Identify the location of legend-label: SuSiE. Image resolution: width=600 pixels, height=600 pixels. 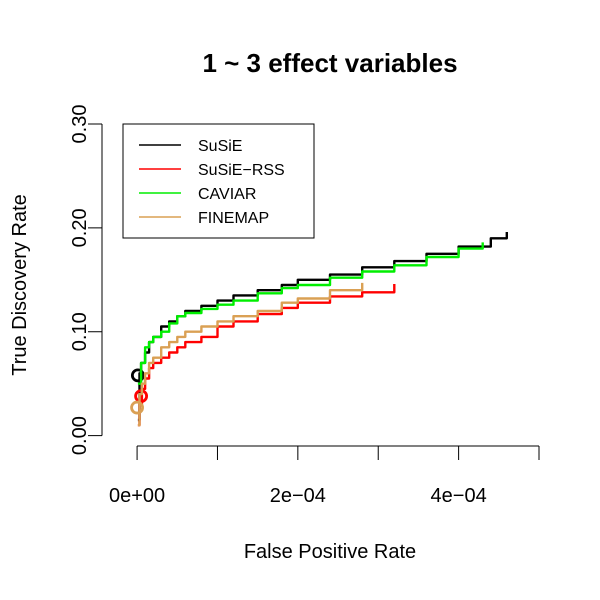
(220, 146).